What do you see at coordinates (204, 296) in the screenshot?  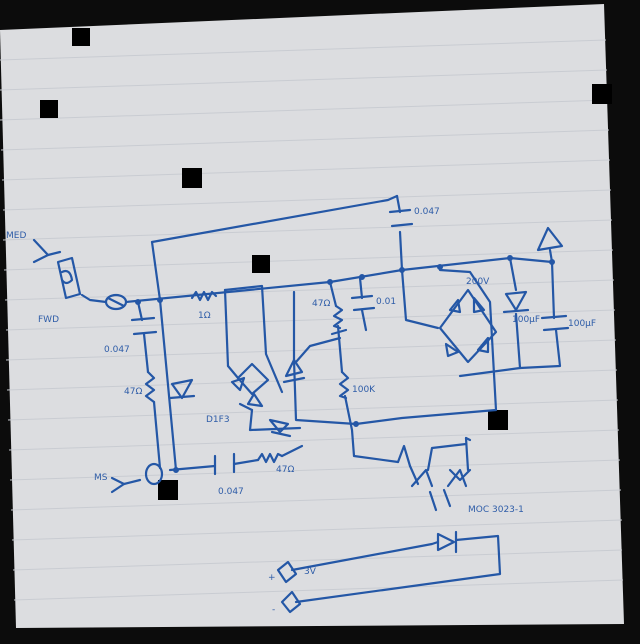 I see `resistor-top` at bounding box center [204, 296].